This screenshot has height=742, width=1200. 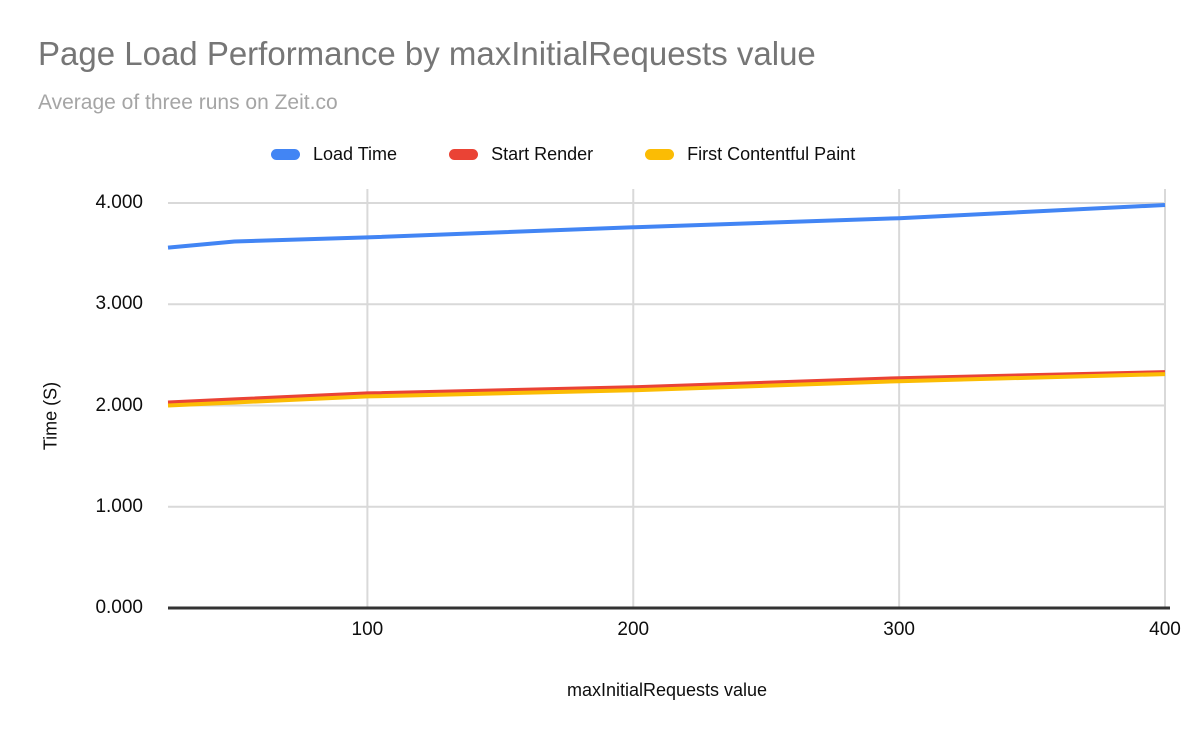 What do you see at coordinates (1165, 629) in the screenshot?
I see `x-tick-label: 400` at bounding box center [1165, 629].